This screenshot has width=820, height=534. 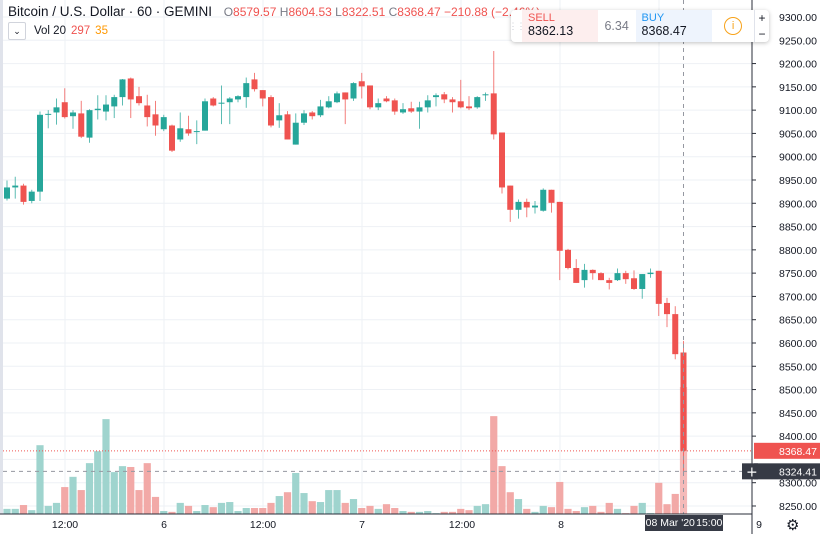 What do you see at coordinates (616, 26) in the screenshot?
I see `spread-value: 6.34` at bounding box center [616, 26].